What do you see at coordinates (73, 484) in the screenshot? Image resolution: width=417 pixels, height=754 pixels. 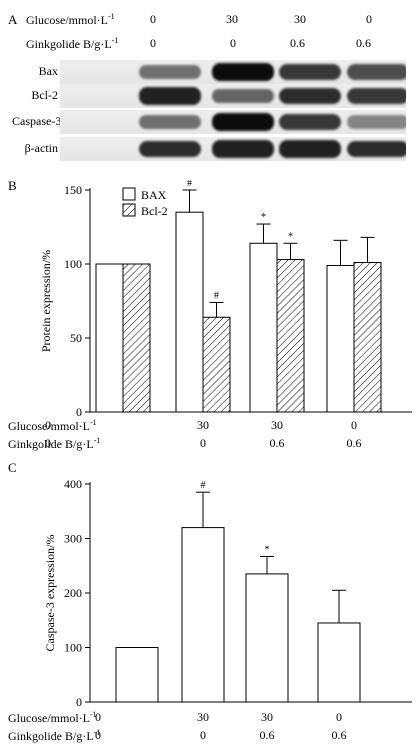 I see `y-tick-label: 400` at bounding box center [73, 484].